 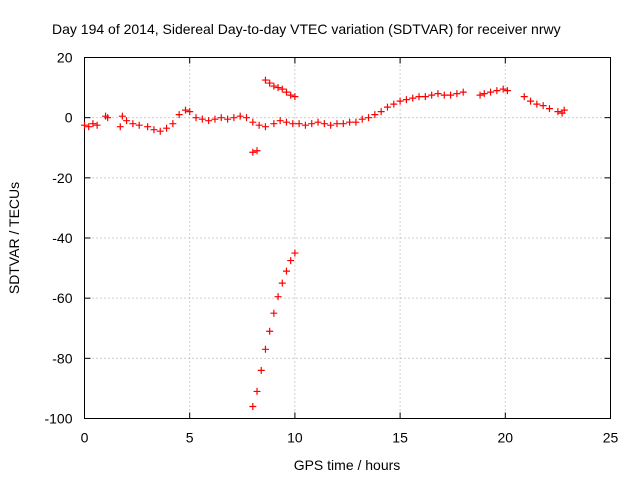 What do you see at coordinates (324, 110) in the screenshot?
I see `series-main-trace` at bounding box center [324, 110].